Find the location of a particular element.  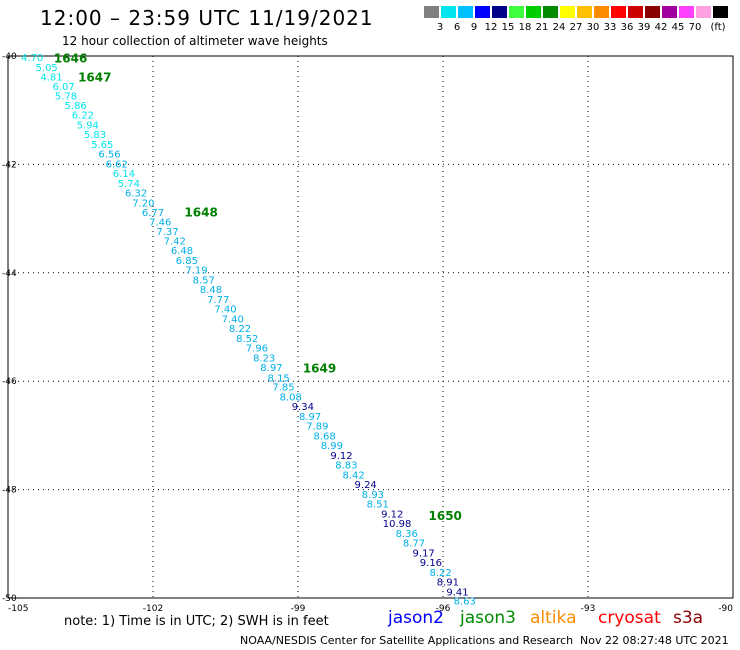

wave-height-value: 8.77 is located at coordinates (414, 544).